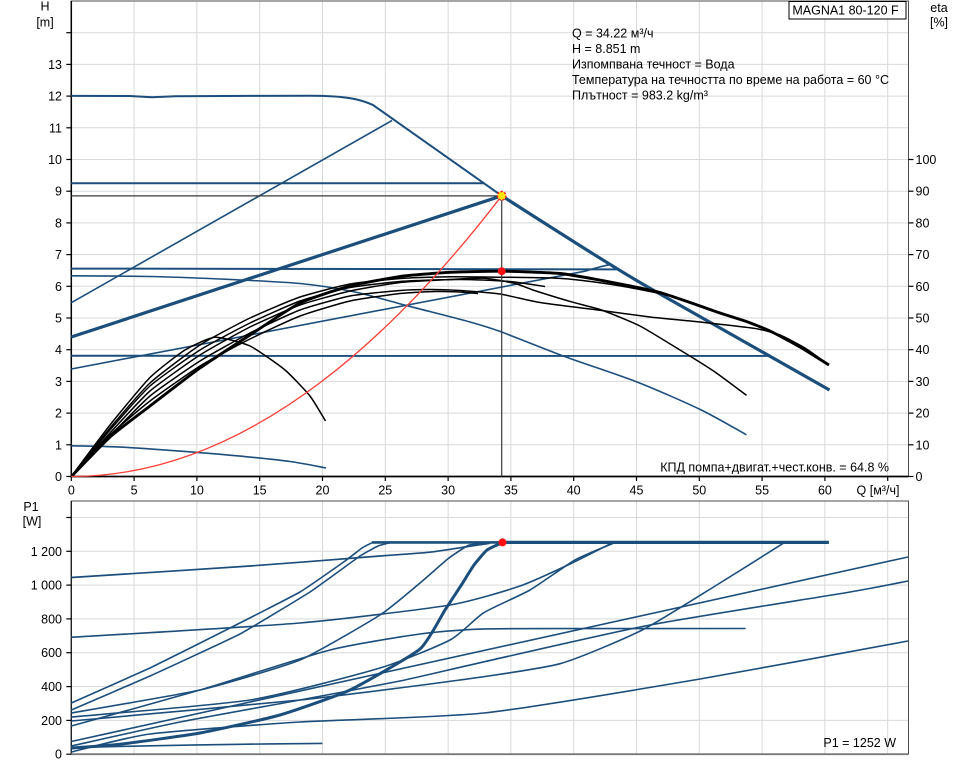 The image size is (968, 769). What do you see at coordinates (58, 287) in the screenshot?
I see `svg-text: 6` at bounding box center [58, 287].